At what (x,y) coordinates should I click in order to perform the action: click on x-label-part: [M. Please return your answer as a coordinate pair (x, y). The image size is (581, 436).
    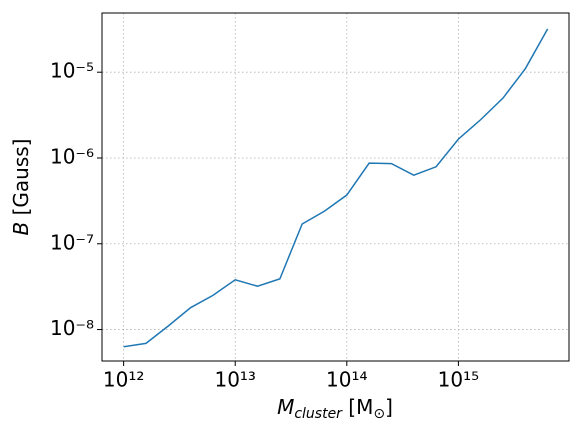
    Looking at the image, I should click on (357, 407).